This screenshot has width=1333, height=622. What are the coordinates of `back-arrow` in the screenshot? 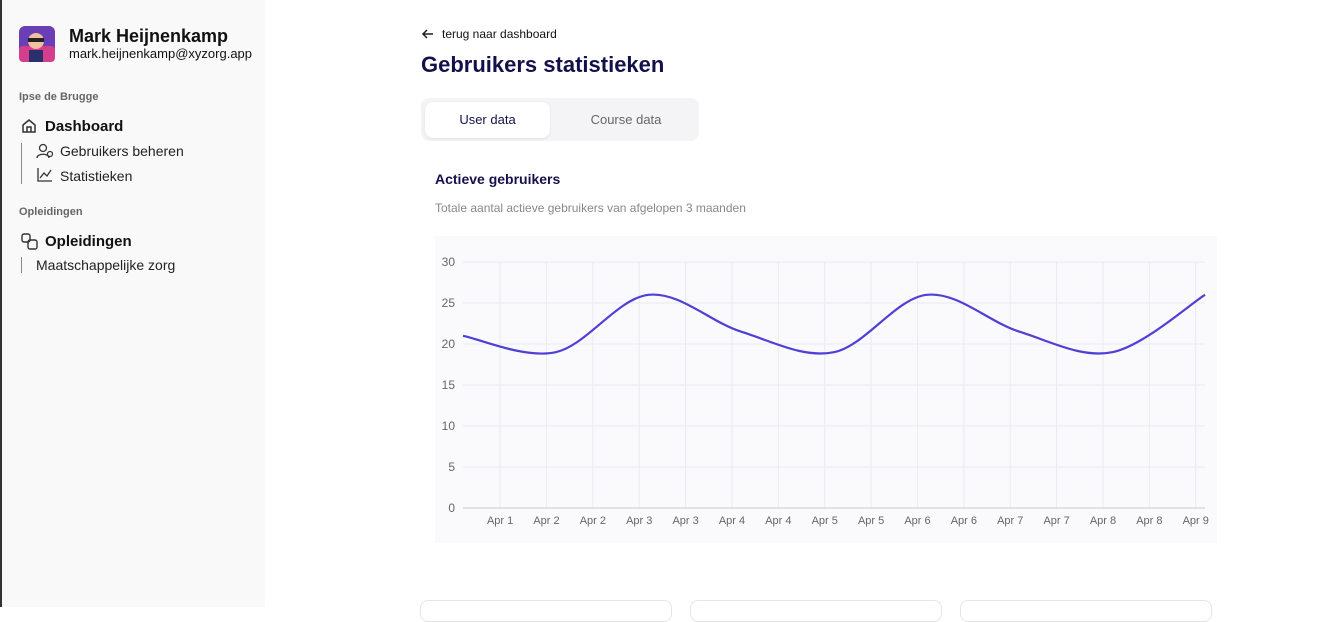 It's located at (428, 34).